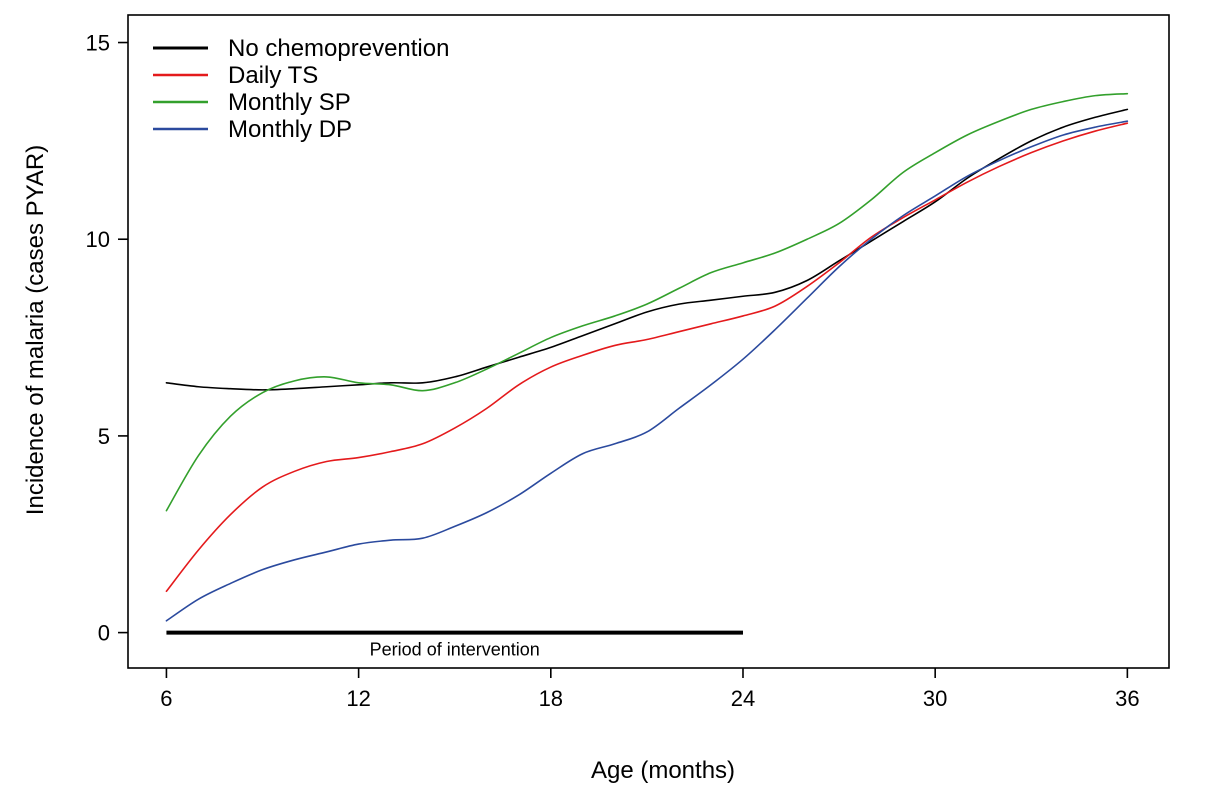 The height and width of the screenshot is (800, 1214). What do you see at coordinates (650, 689) in the screenshot?
I see `x-axis: 6 12 18 24 30 36` at bounding box center [650, 689].